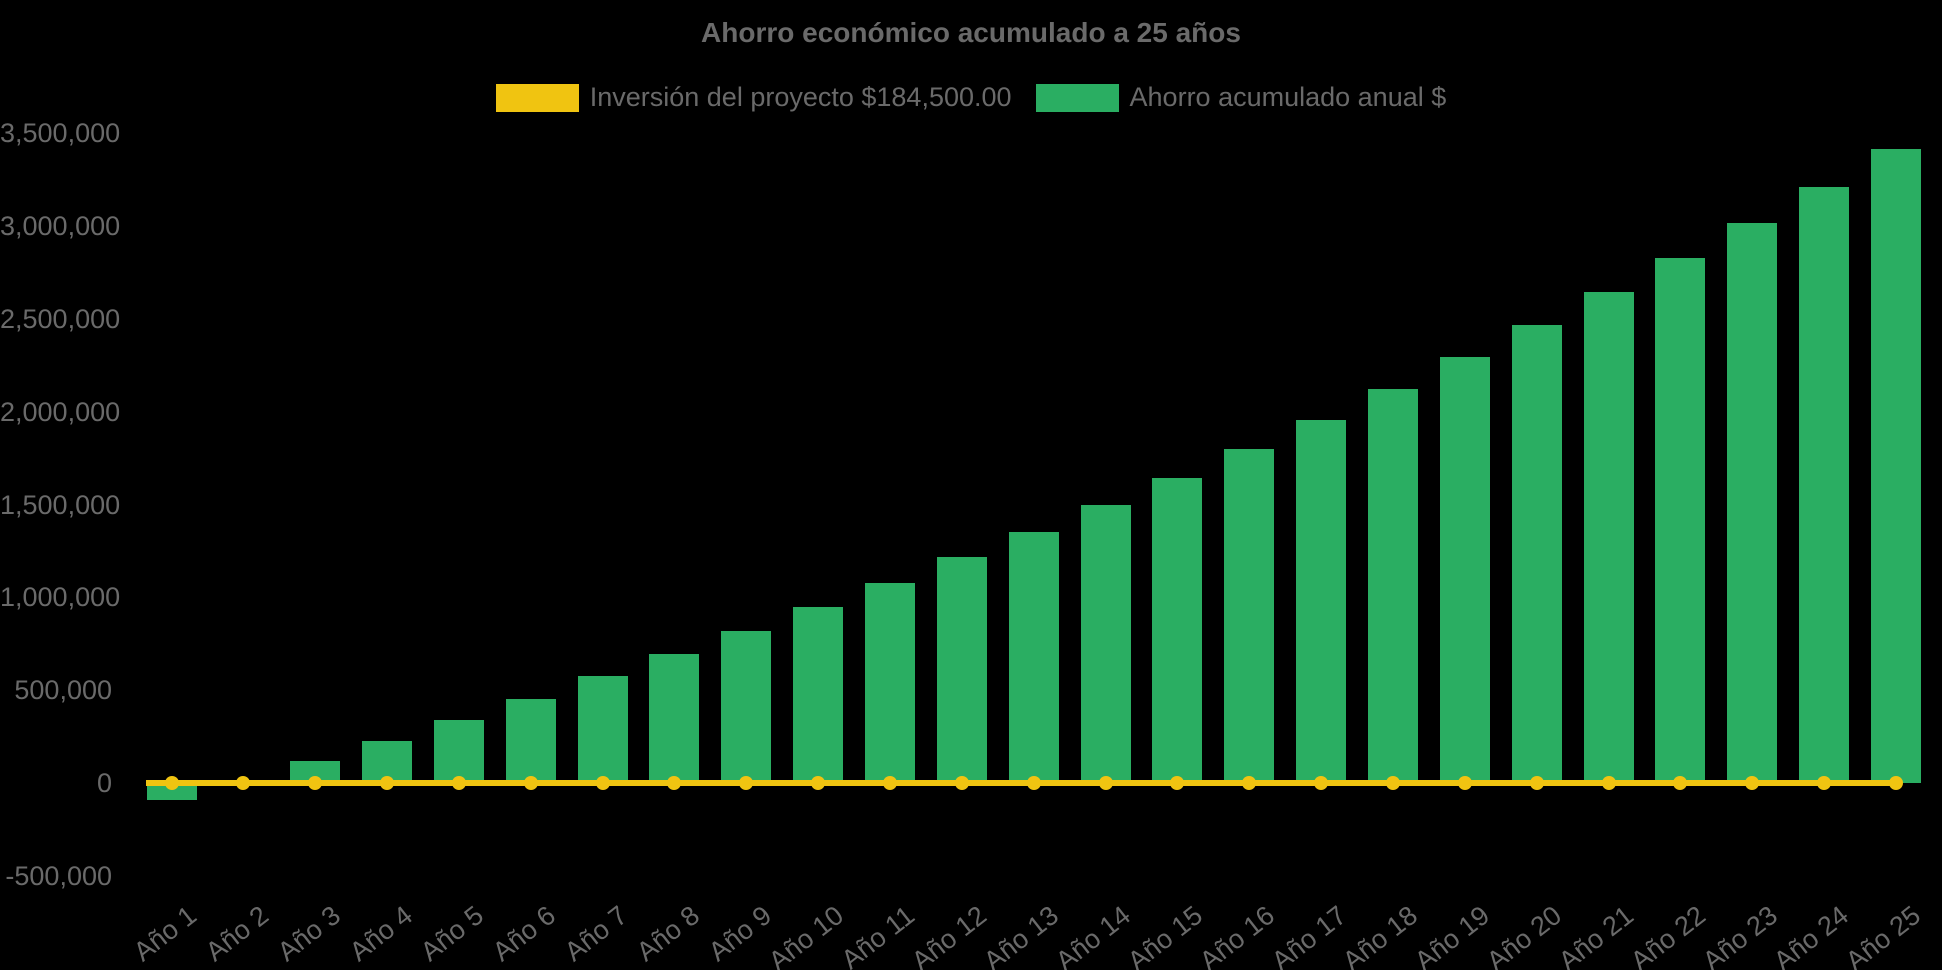 Image resolution: width=1942 pixels, height=970 pixels. I want to click on legend-item-investment: Inversión del proyecto $184,500.00, so click(753, 97).